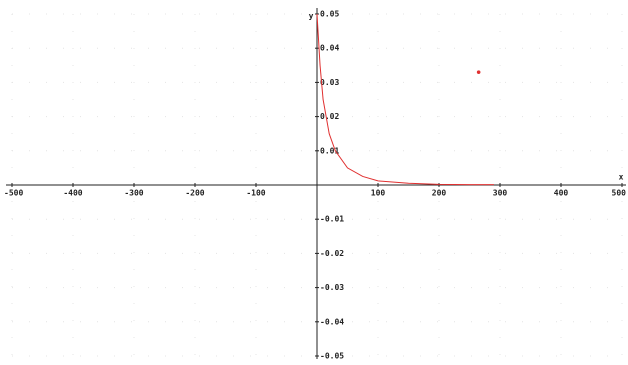  Describe the element at coordinates (500, 193) in the screenshot. I see `x-tick-label: 300` at that location.